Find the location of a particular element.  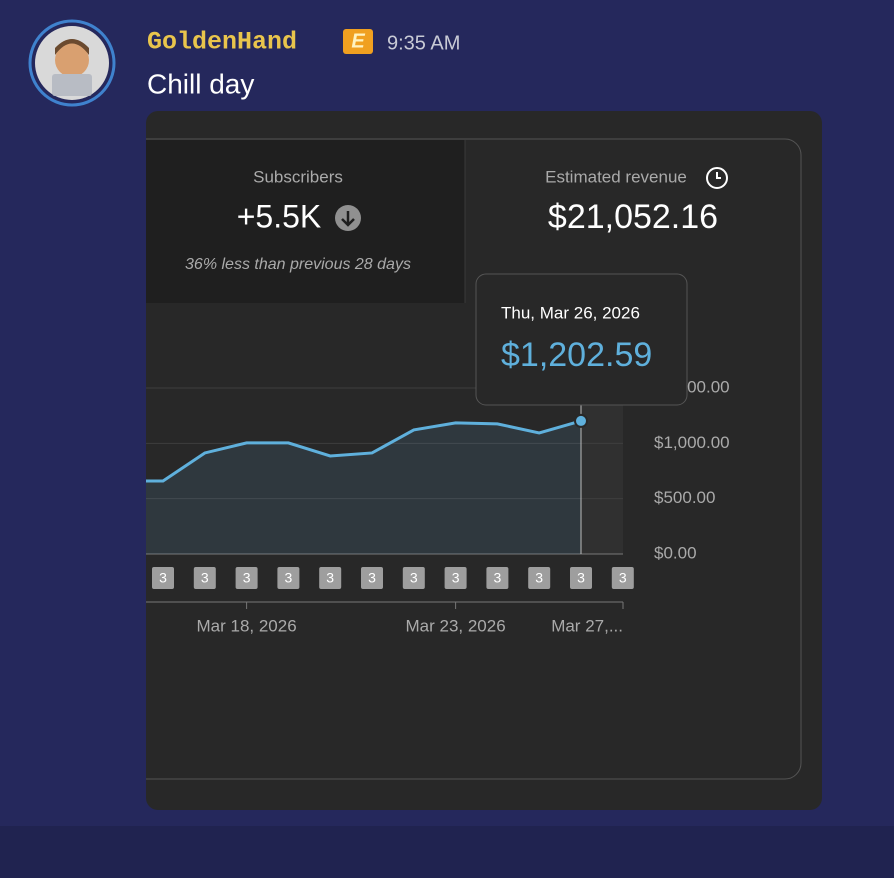

stat-label: Estimated revenue is located at coordinates (616, 176).